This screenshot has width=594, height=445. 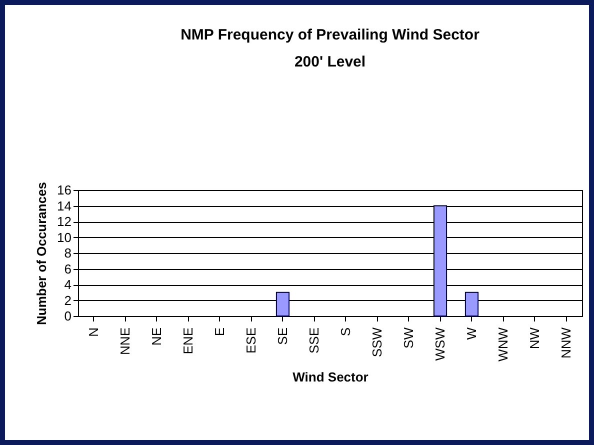 What do you see at coordinates (93, 332) in the screenshot?
I see `x-tick-label: N` at bounding box center [93, 332].